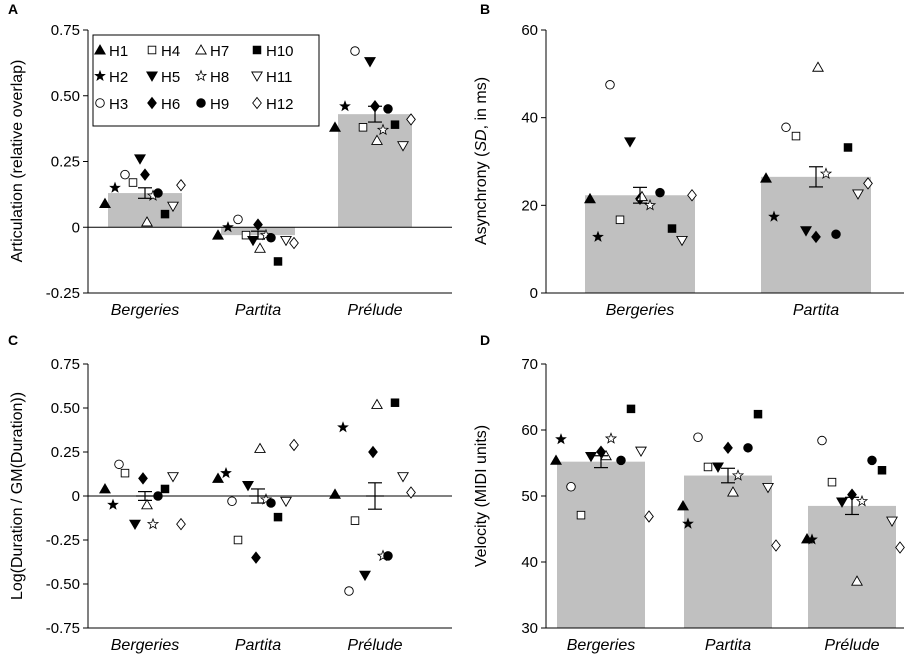  Describe the element at coordinates (280, 51) in the screenshot. I see `legend-label: H10` at that location.